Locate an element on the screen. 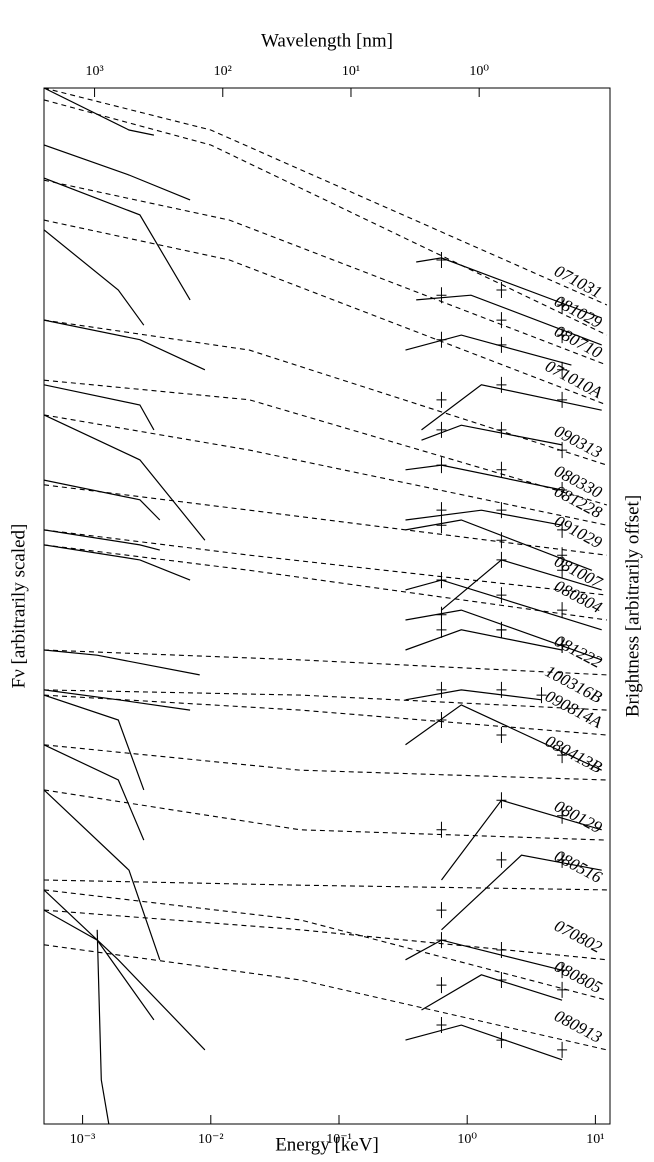 This screenshot has height=1162, width=654. top-tick-label: 10¹ is located at coordinates (351, 71).